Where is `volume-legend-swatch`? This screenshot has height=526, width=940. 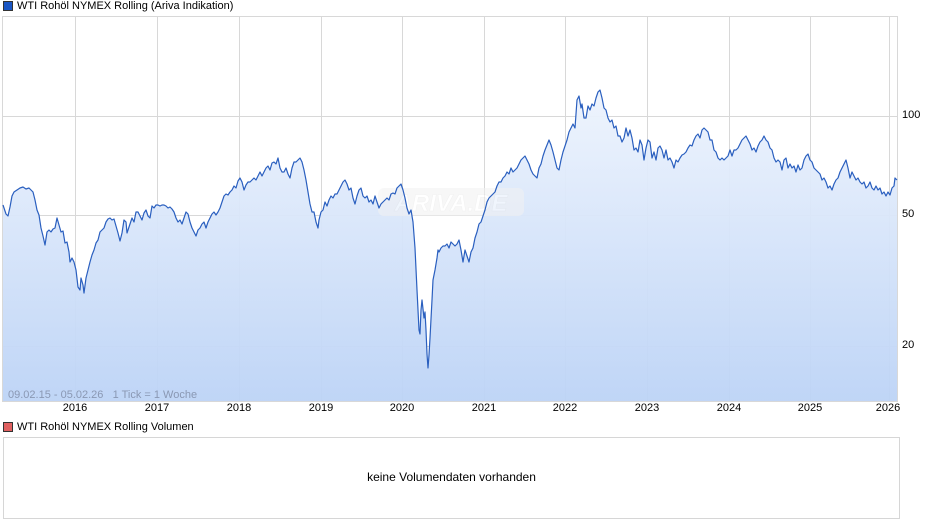
volume-legend-swatch is located at coordinates (8, 427).